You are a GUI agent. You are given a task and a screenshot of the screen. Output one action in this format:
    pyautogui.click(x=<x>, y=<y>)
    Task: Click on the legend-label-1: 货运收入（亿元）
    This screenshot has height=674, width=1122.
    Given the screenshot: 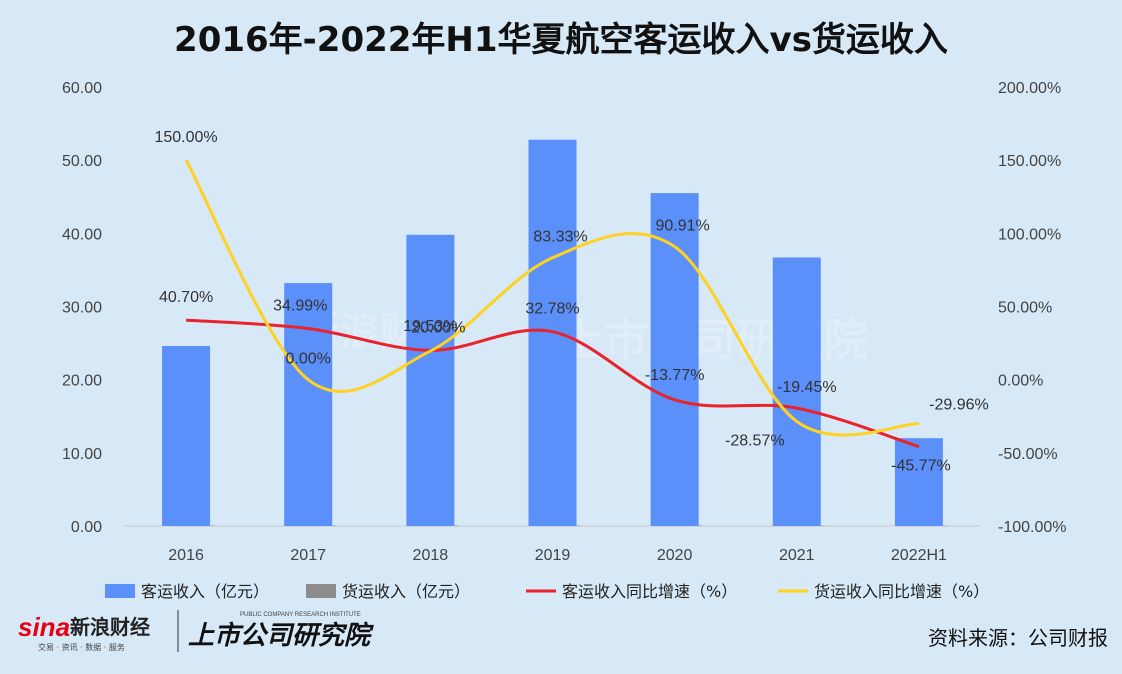 What is the action you would take?
    pyautogui.click(x=406, y=591)
    